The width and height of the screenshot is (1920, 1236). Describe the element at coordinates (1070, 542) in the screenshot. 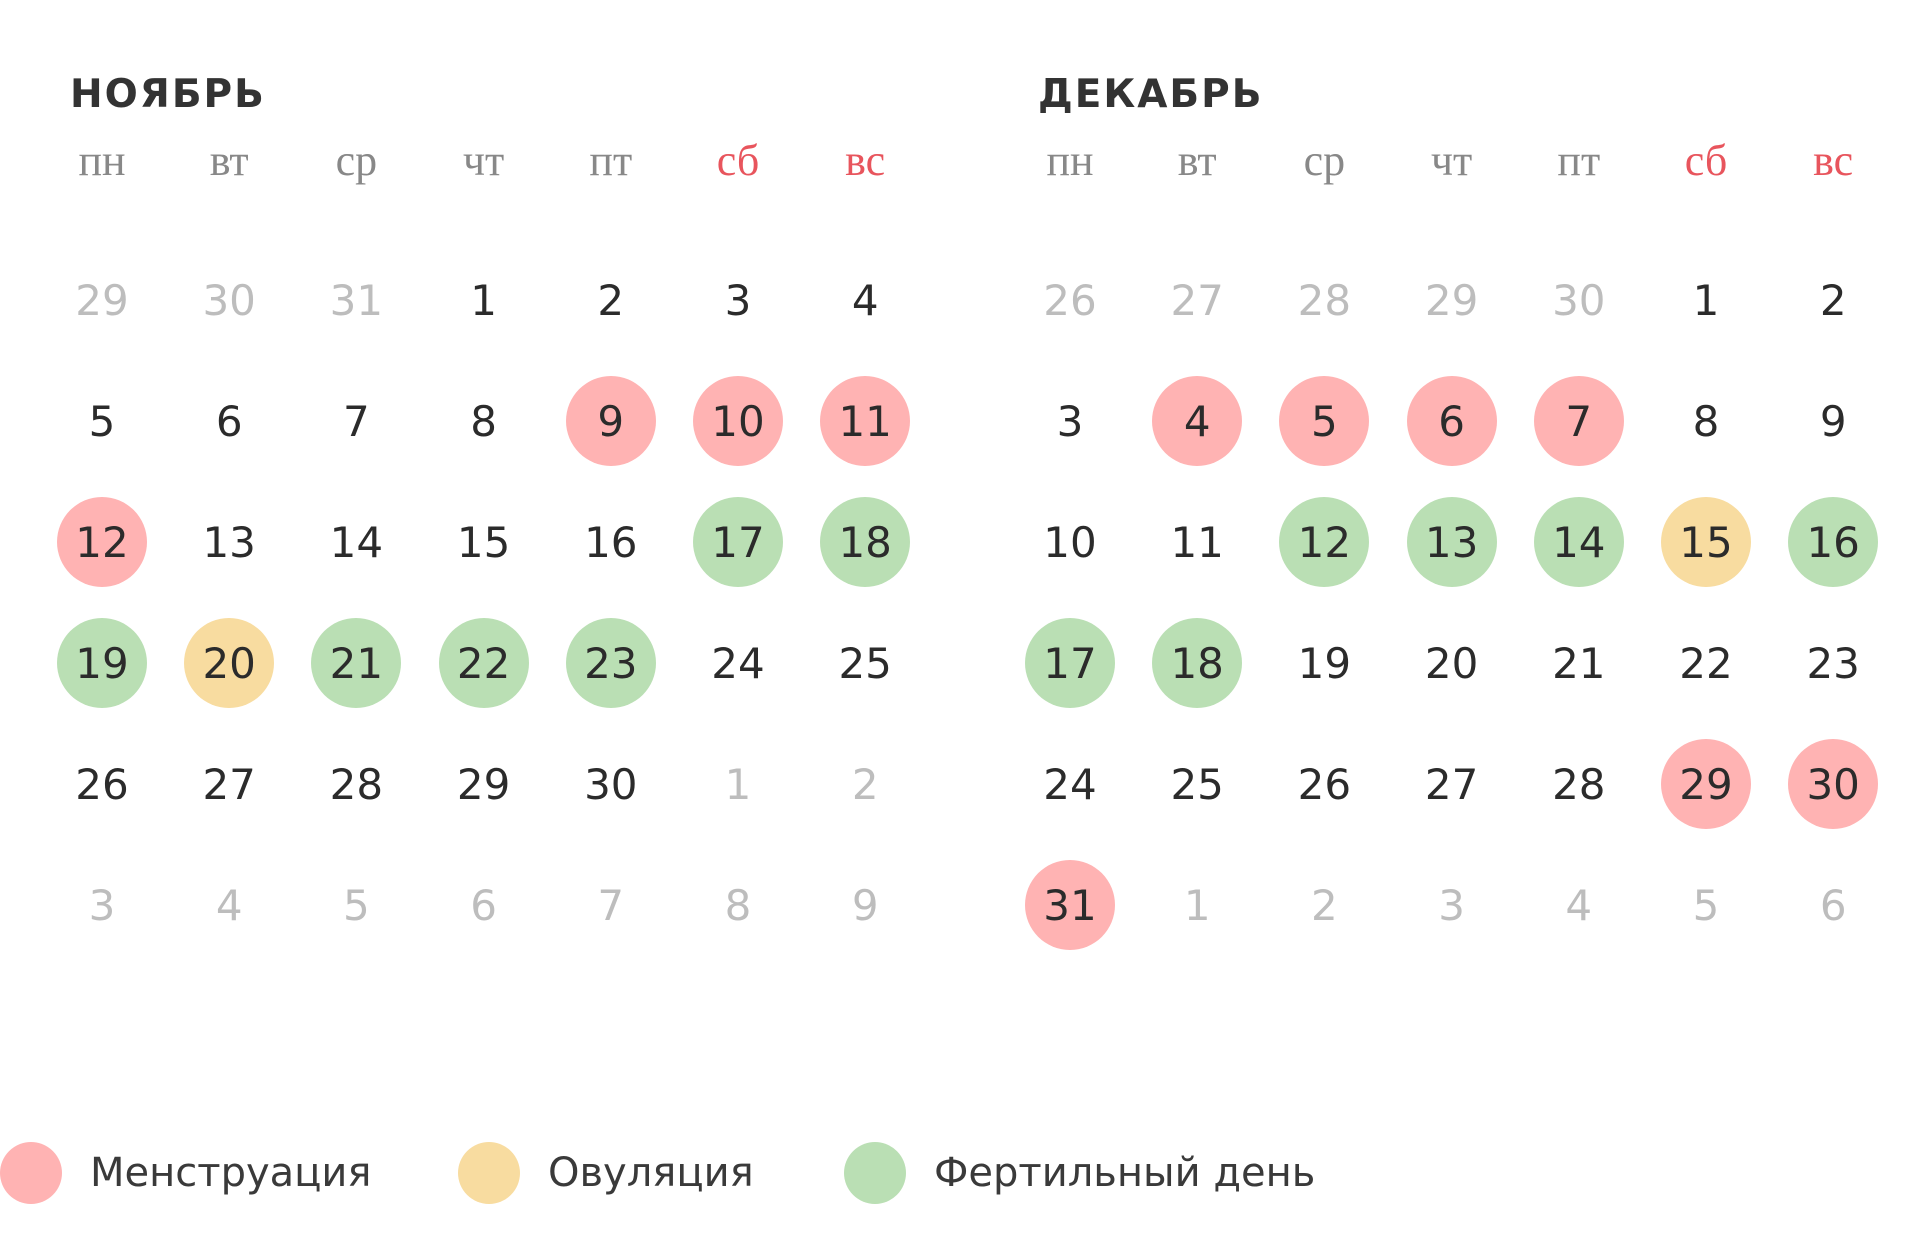

I see `day-cell: 10` at that location.